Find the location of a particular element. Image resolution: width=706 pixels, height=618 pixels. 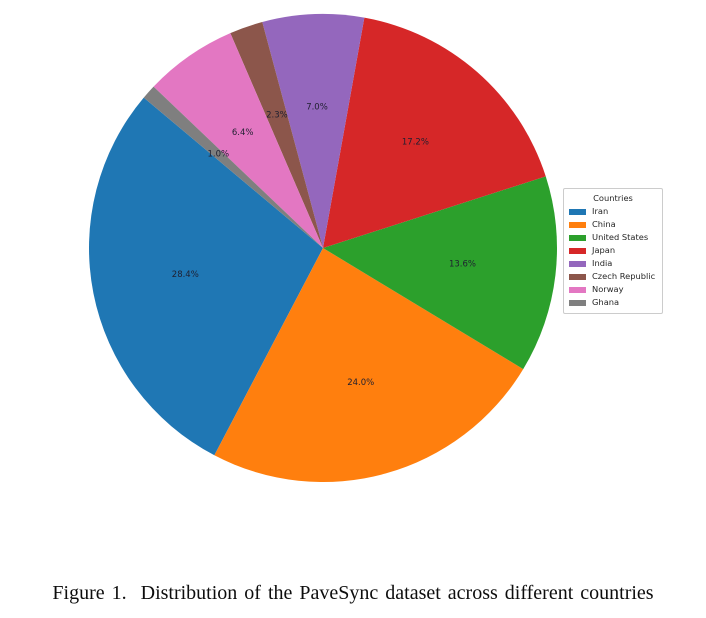

legend-item-china: China is located at coordinates (613, 224).